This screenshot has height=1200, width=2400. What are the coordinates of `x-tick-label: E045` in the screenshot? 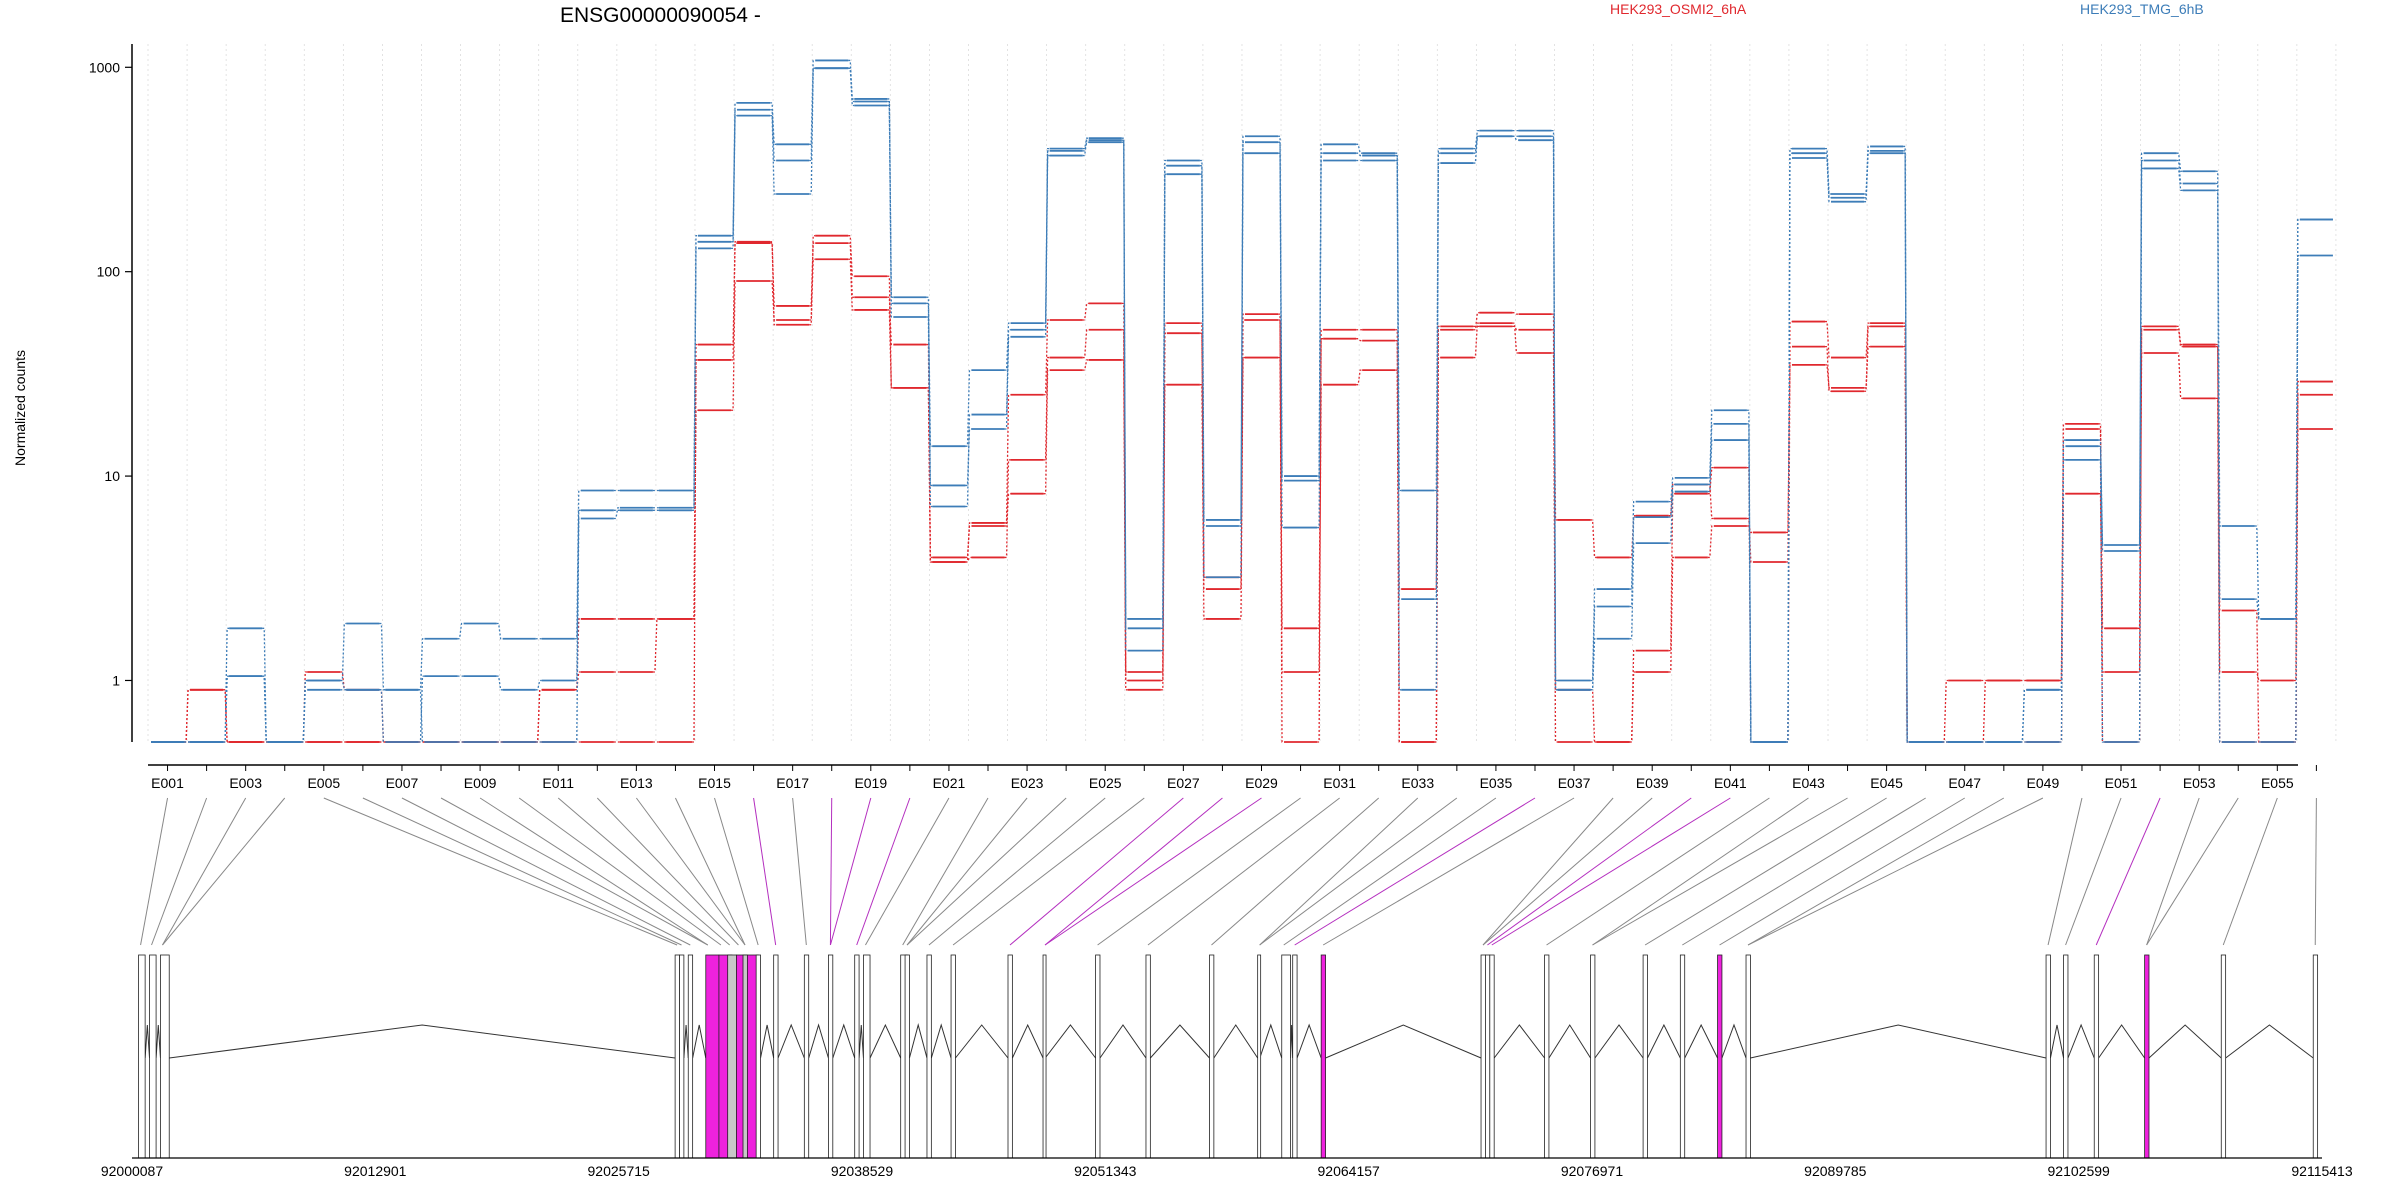 It's located at (1886, 783).